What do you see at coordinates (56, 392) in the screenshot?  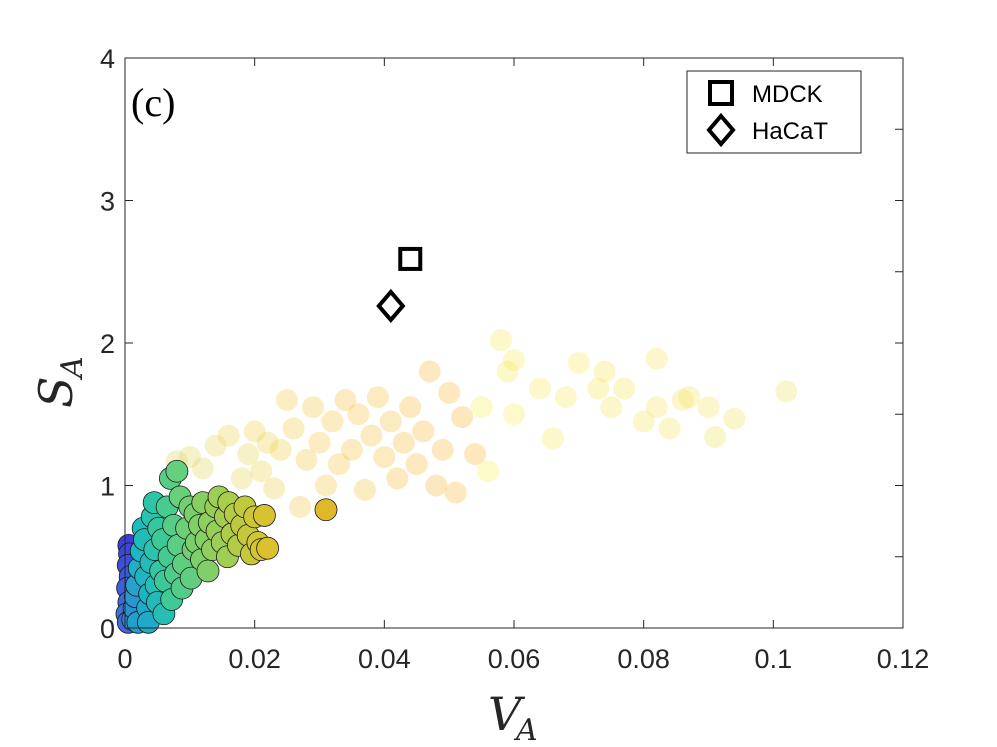 I see `y-axis-label-main: S` at bounding box center [56, 392].